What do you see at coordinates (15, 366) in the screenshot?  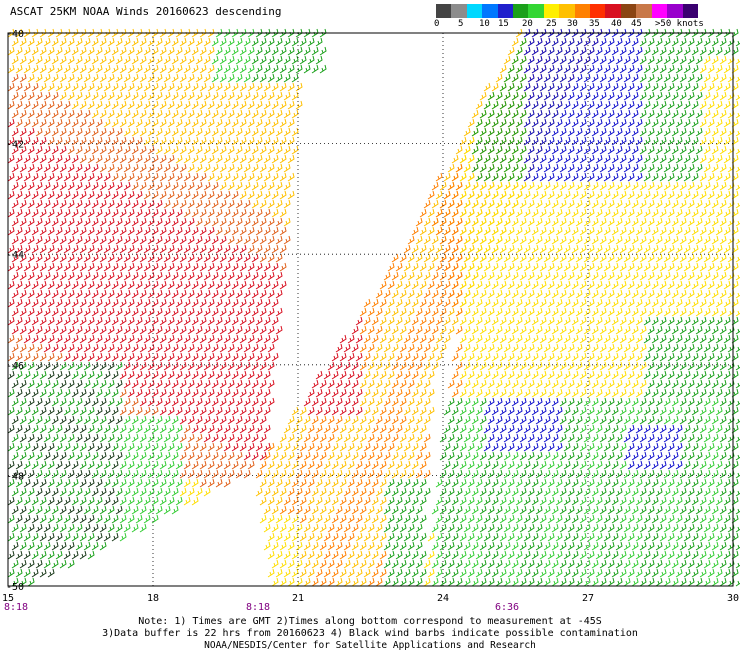 I see `lat-label: -46` at bounding box center [15, 366].